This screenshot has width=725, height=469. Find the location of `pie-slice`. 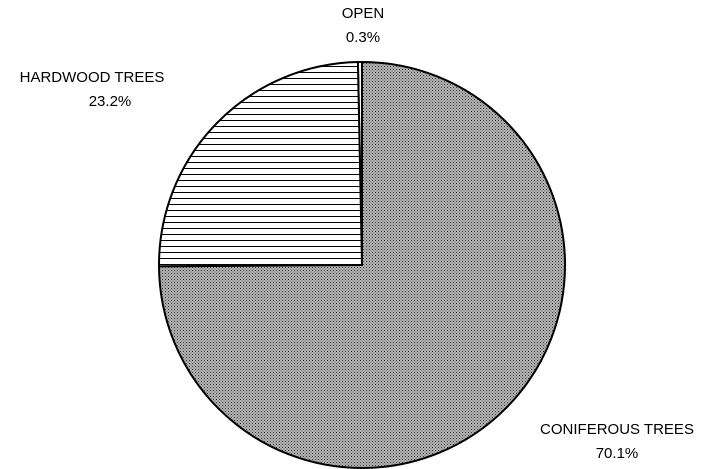

pie-slice is located at coordinates (261, 164).